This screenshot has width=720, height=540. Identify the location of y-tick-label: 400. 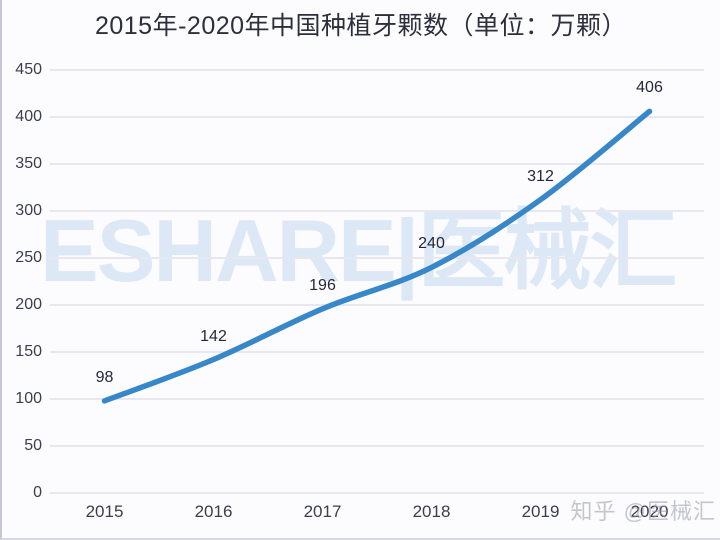
(28, 116).